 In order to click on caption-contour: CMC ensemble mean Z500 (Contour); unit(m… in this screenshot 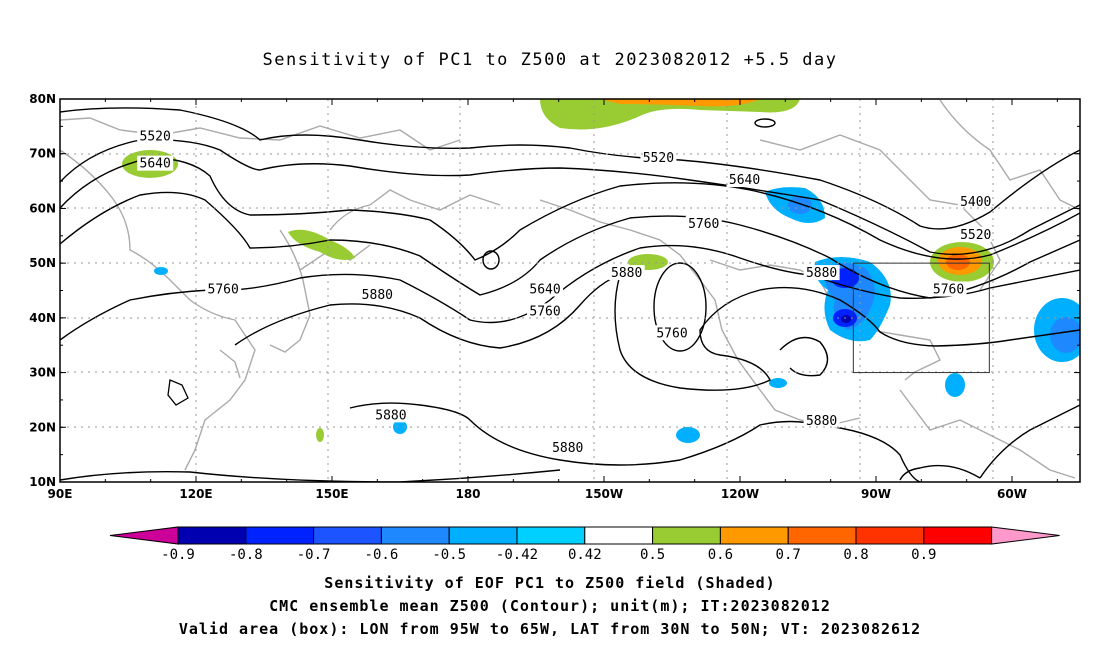, I will do `click(550, 606)`.